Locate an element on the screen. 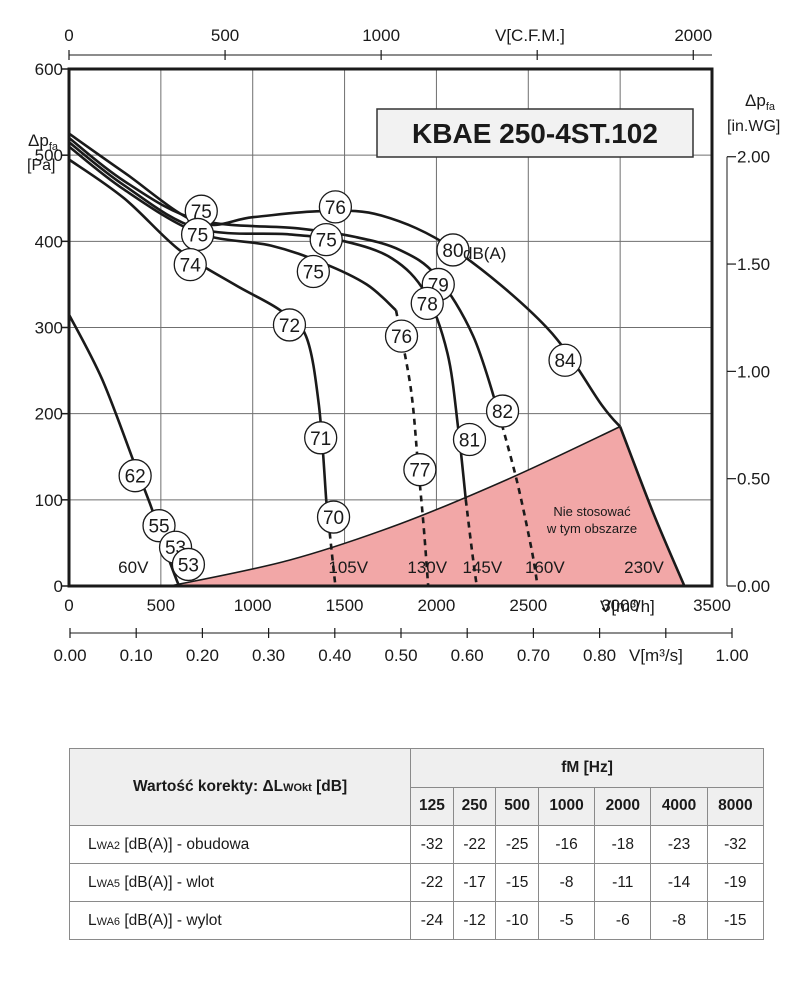 This screenshot has width=800, height=1000. x-ms-tick-label: 0.10 is located at coordinates (136, 655).